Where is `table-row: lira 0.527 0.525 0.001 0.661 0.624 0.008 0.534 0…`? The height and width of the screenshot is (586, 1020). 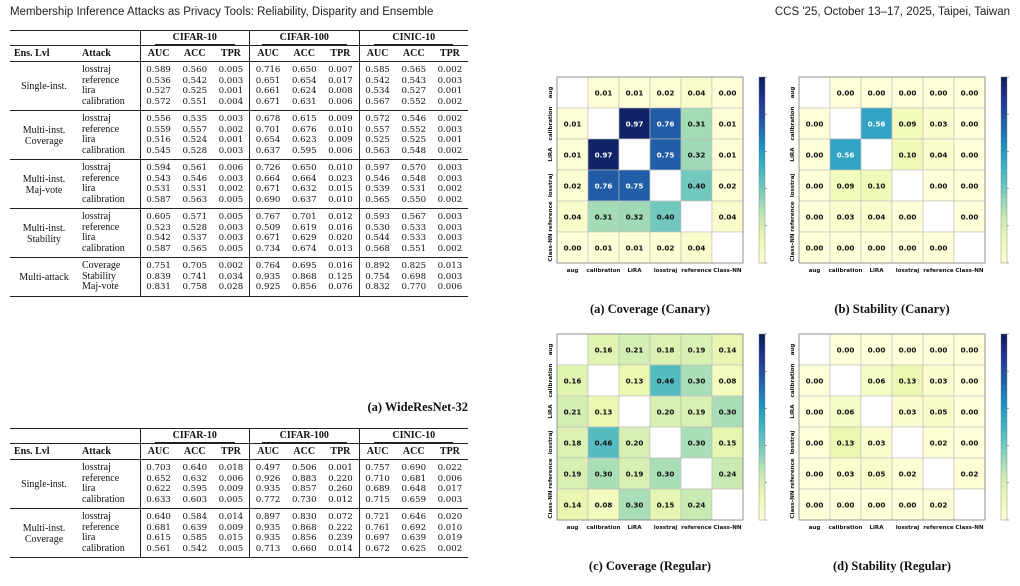
table-row: lira 0.527 0.525 0.001 0.661 0.624 0.008 0.534 0… is located at coordinates (239, 91).